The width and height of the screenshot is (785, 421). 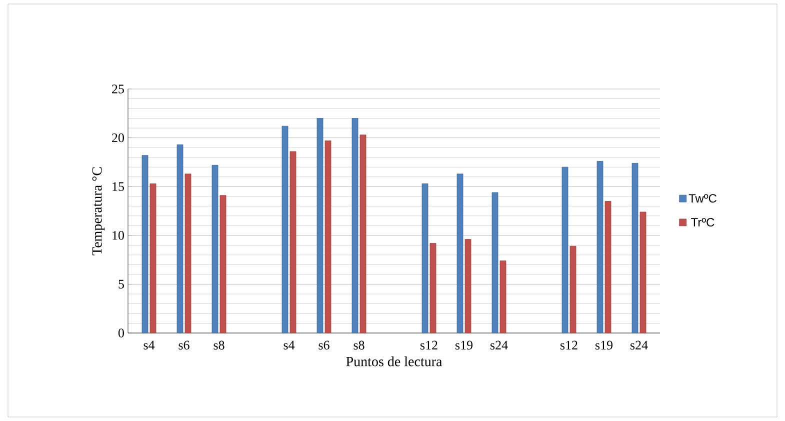 What do you see at coordinates (702, 198) in the screenshot?
I see `legend-label: TwºC` at bounding box center [702, 198].